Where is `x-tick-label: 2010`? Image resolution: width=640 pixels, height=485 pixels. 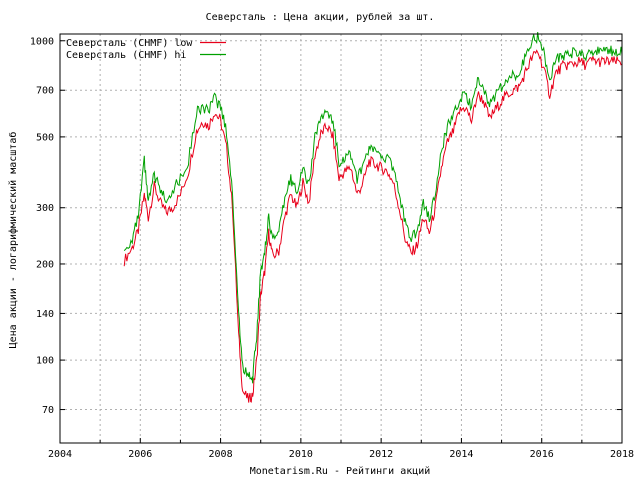
x-tick-label: 2010 is located at coordinates (301, 454).